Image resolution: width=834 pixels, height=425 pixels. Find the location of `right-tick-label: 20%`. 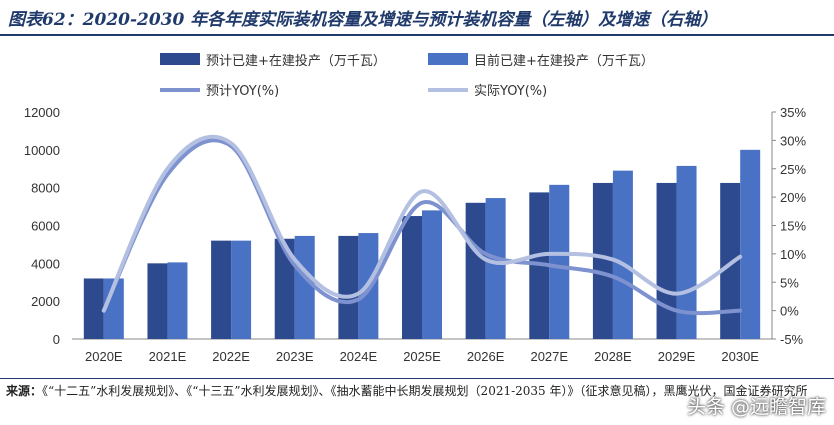

right-tick-label: 20% is located at coordinates (793, 197).